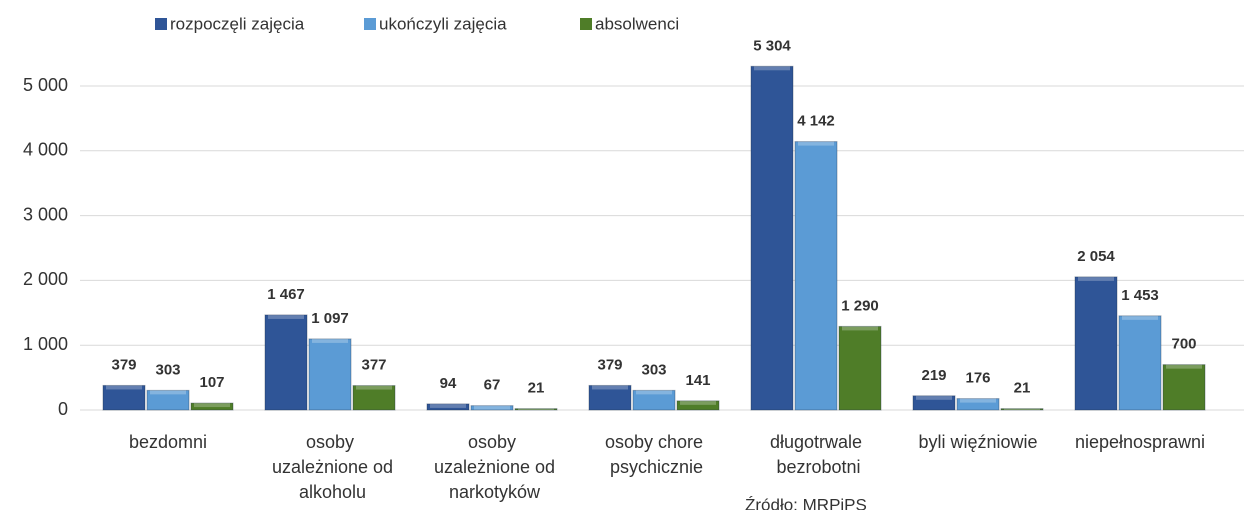  What do you see at coordinates (45, 85) in the screenshot?
I see `y-tick-label: 5 000` at bounding box center [45, 85].